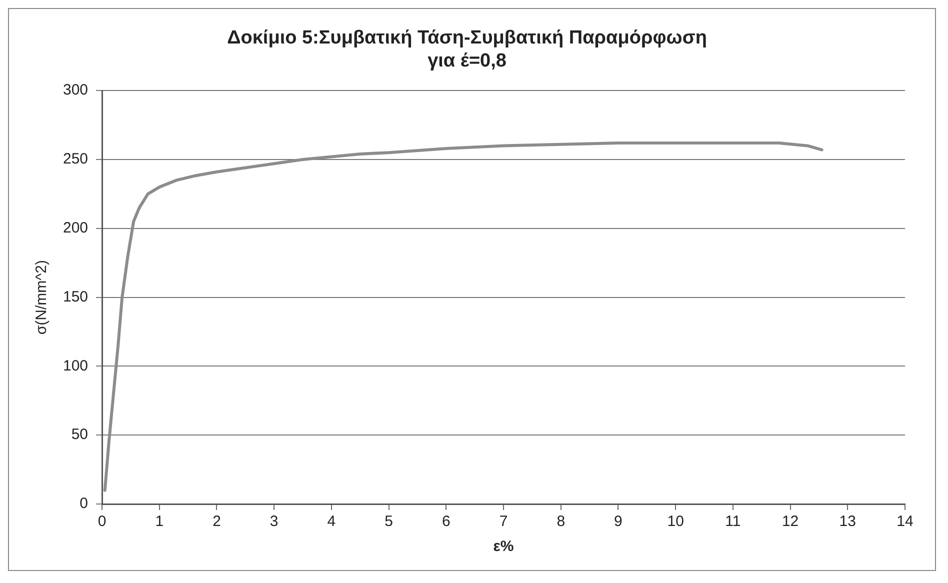 Image resolution: width=948 pixels, height=583 pixels. I want to click on y-tick-label: 100, so click(75, 365).